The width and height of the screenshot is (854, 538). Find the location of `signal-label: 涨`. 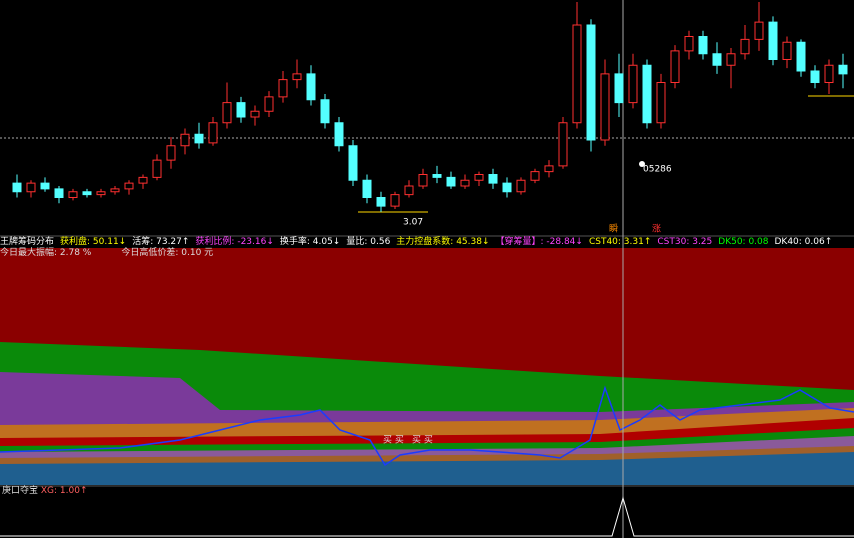

signal-label: 涨 is located at coordinates (656, 229).